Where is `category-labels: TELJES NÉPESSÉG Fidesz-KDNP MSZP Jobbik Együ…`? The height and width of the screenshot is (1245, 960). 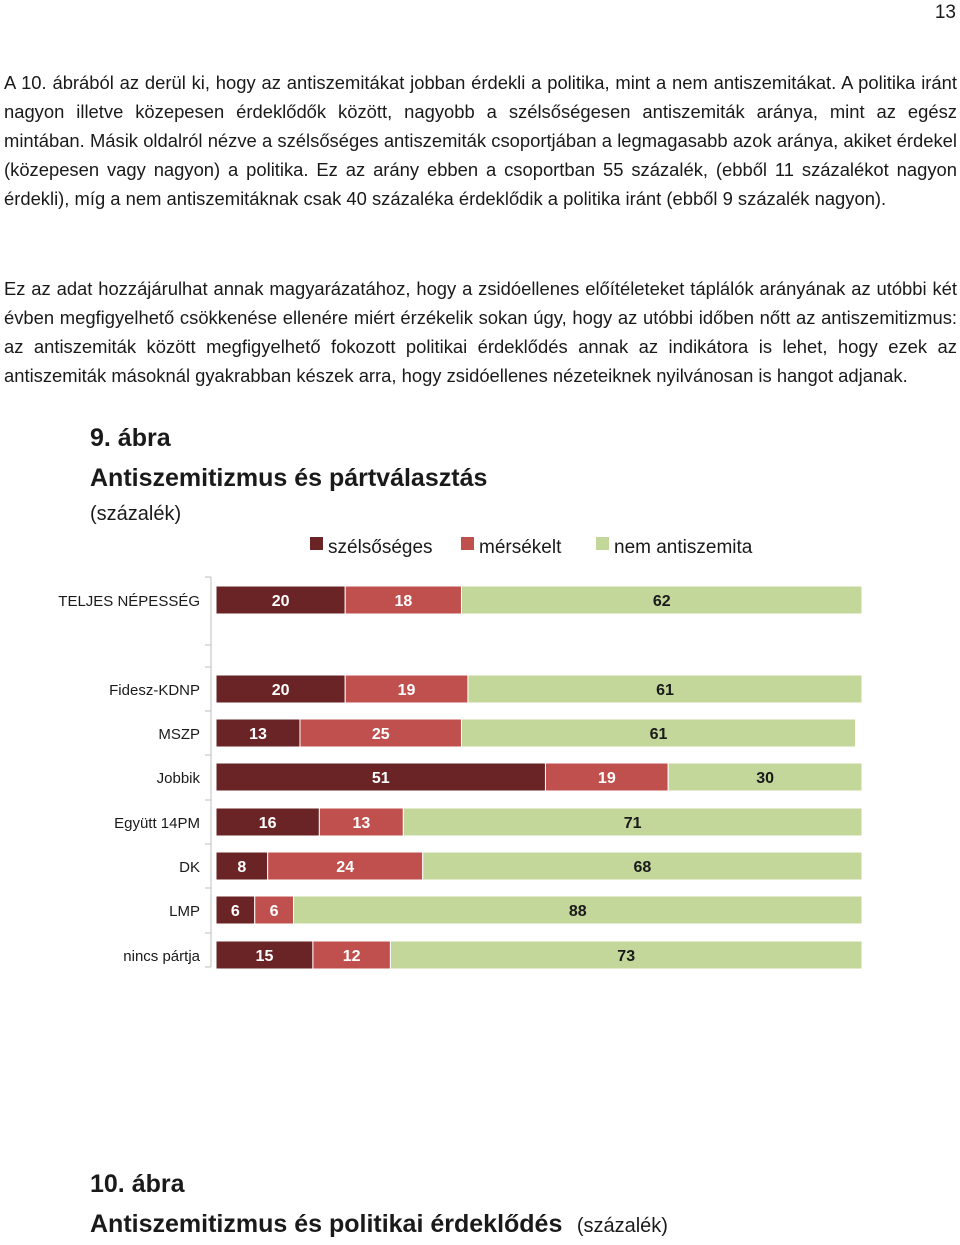 category-labels: TELJES NÉPESSÉG Fidesz-KDNP MSZP Jobbik Együ… is located at coordinates (129, 779).